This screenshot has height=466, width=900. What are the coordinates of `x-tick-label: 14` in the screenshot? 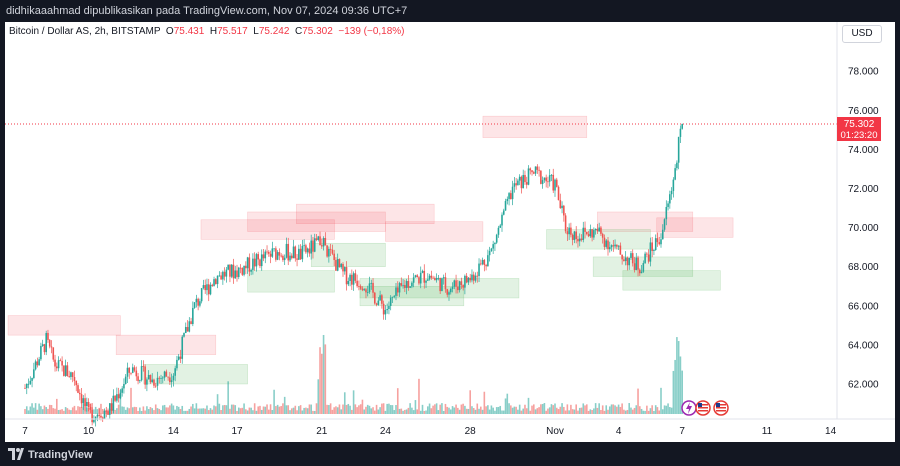 It's located at (174, 431).